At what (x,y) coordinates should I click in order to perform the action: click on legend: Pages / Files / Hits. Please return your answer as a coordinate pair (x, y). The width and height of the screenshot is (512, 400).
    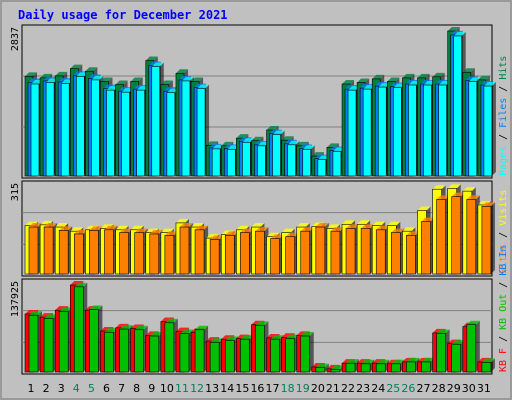
    Looking at the image, I should click on (503, 116).